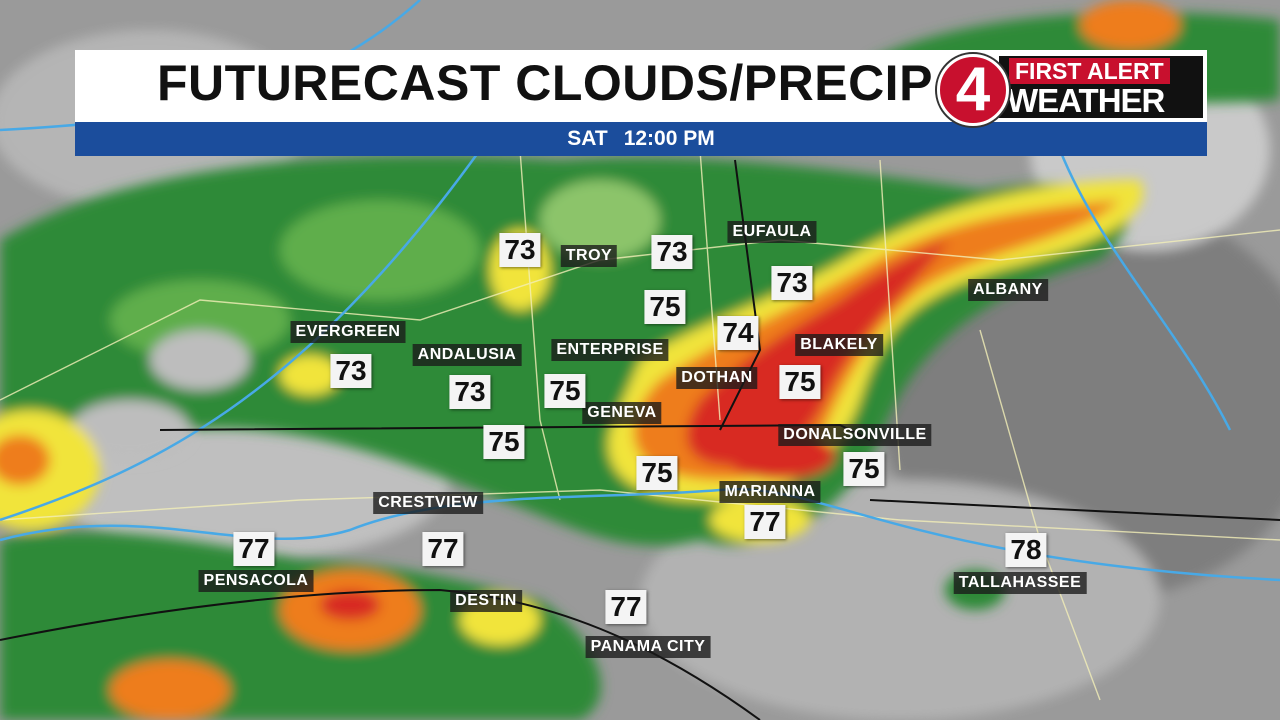 Image resolution: width=1280 pixels, height=720 pixels. Describe the element at coordinates (839, 345) in the screenshot. I see `city-label: BLAKELY` at that location.